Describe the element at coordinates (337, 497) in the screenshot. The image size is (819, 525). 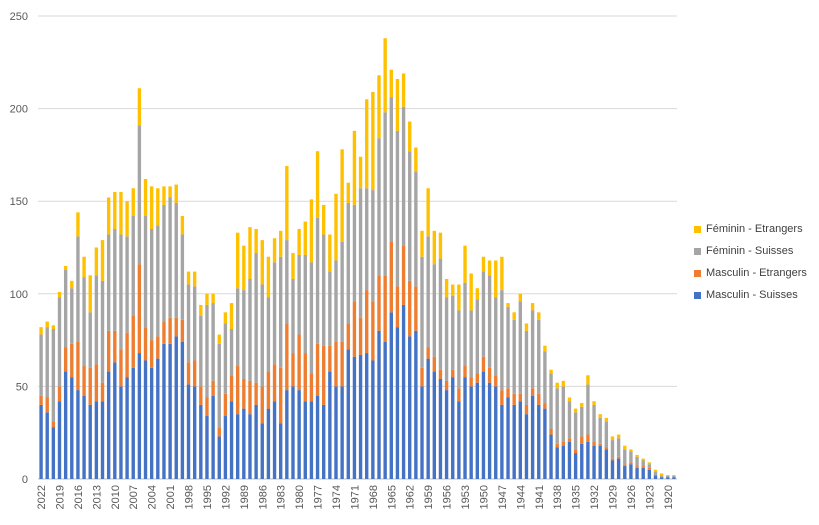
I see `x-tick-label: 1974` at that location.